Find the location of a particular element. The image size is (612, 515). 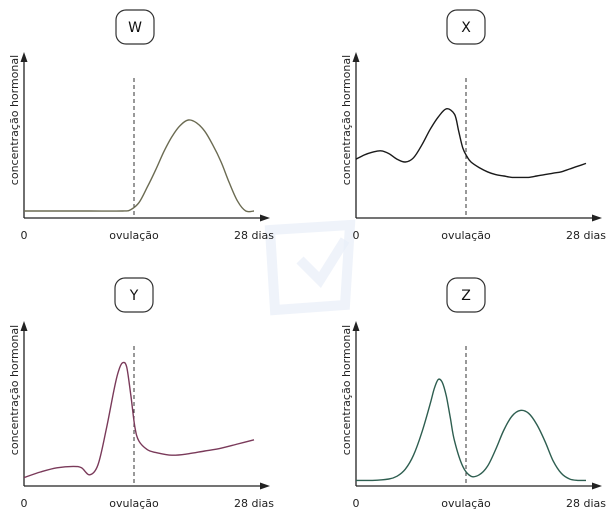

panel-w-tick-ovulation: ovulação is located at coordinates (134, 235).